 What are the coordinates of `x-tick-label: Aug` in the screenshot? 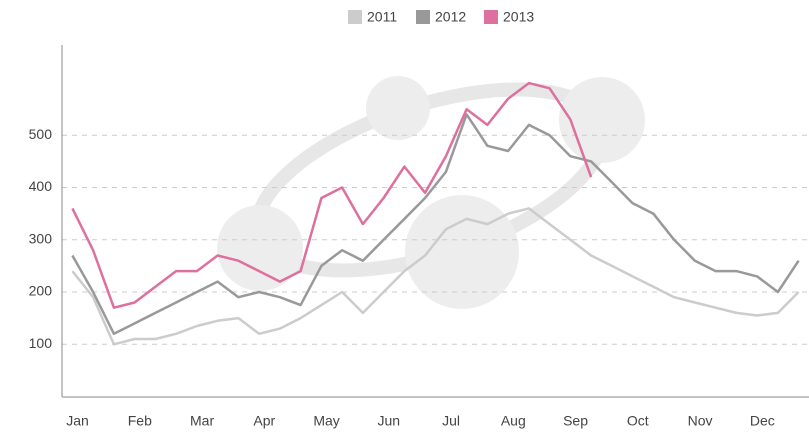 It's located at (513, 421).